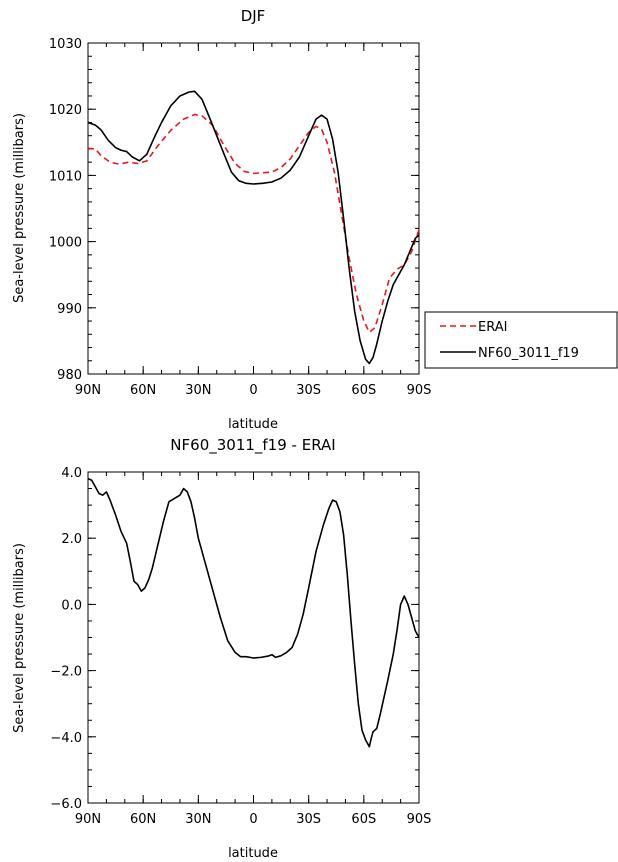 The image size is (618, 862). What do you see at coordinates (419, 819) in the screenshot?
I see `bottom-x-tick-label: 90S` at bounding box center [419, 819].